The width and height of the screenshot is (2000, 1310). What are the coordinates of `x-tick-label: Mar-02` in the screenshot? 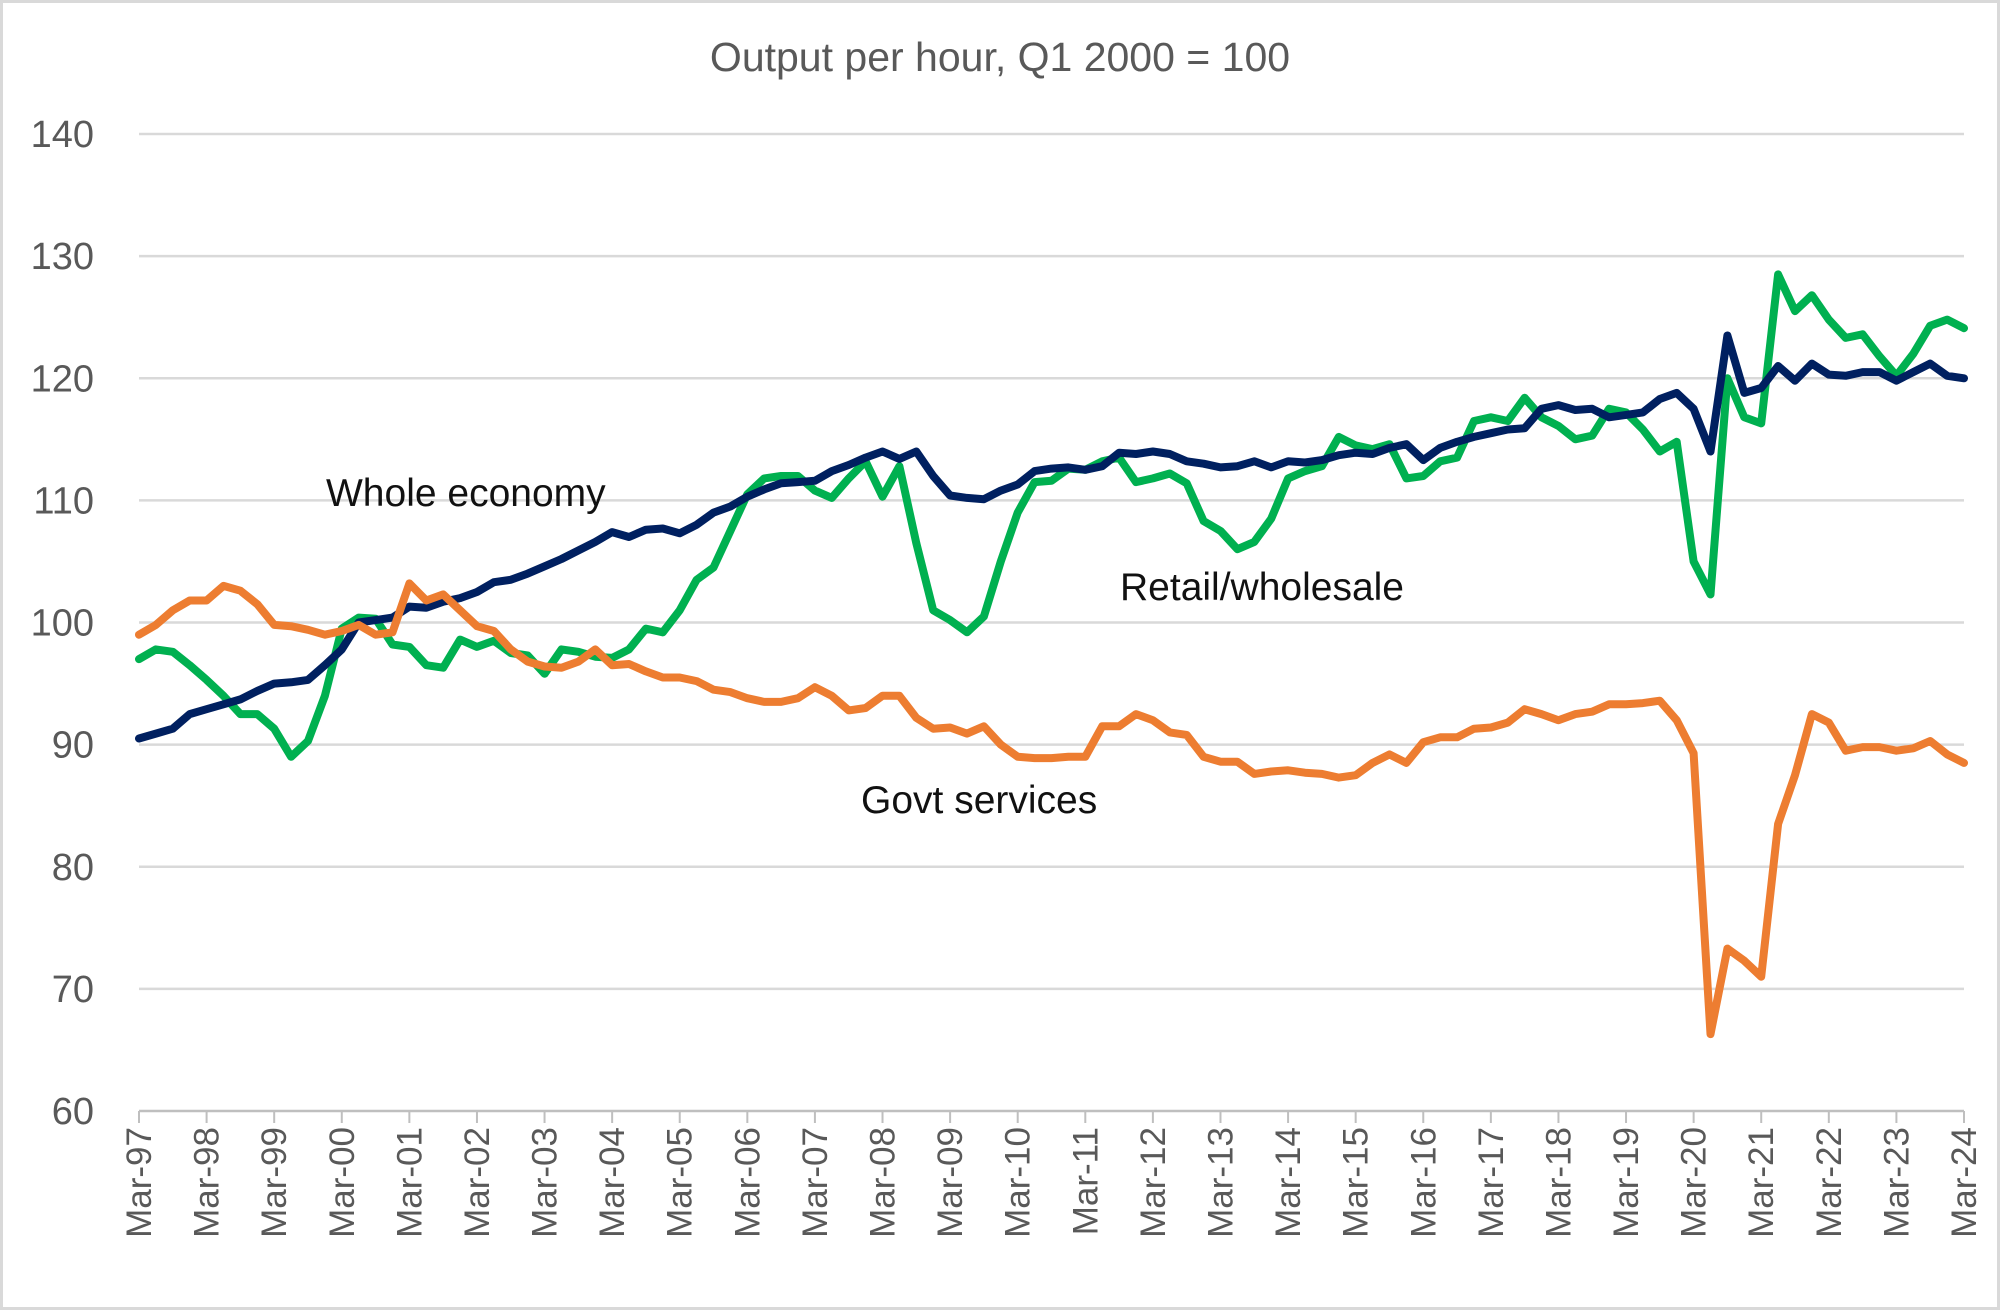 It's located at (477, 1182).